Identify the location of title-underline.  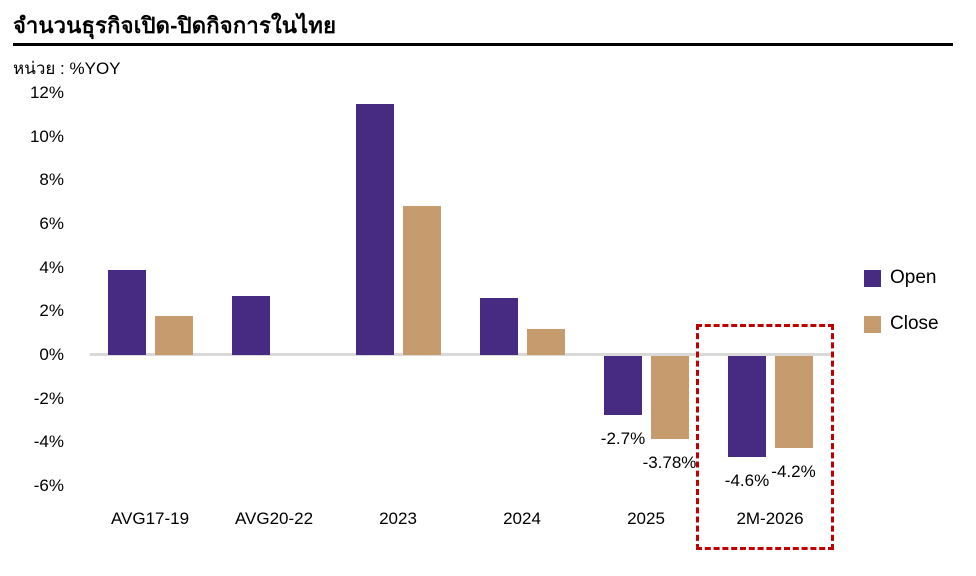
(483, 44).